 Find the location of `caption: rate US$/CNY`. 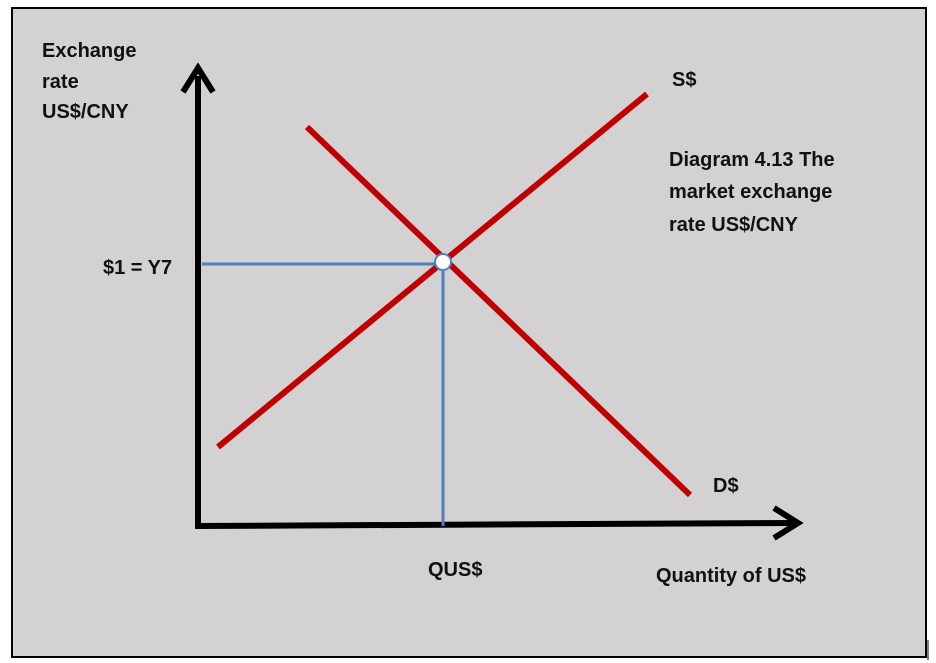

caption: rate US$/CNY is located at coordinates (734, 225).